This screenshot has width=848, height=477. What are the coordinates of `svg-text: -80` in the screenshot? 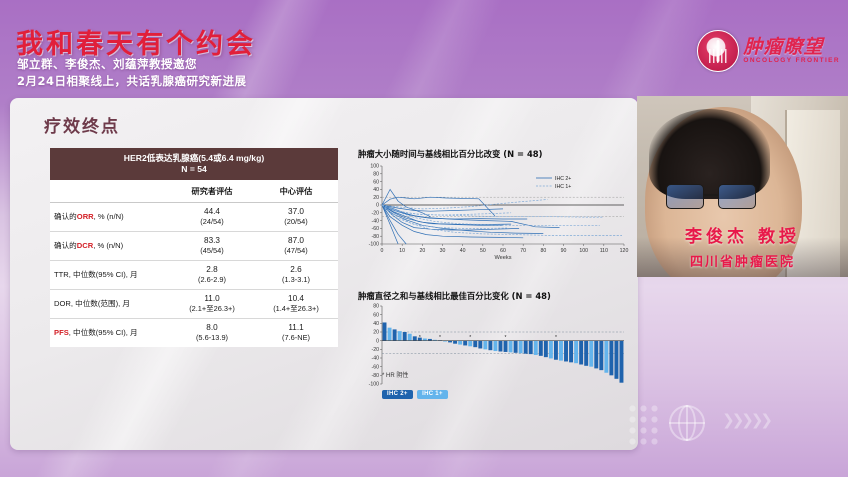 It's located at (376, 376).